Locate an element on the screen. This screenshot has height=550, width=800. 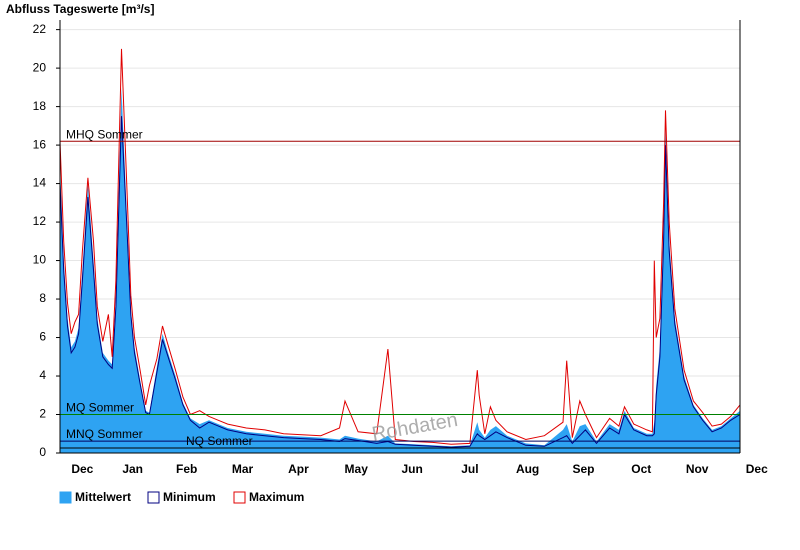
y-tick-label: 2 is located at coordinates (42, 414).